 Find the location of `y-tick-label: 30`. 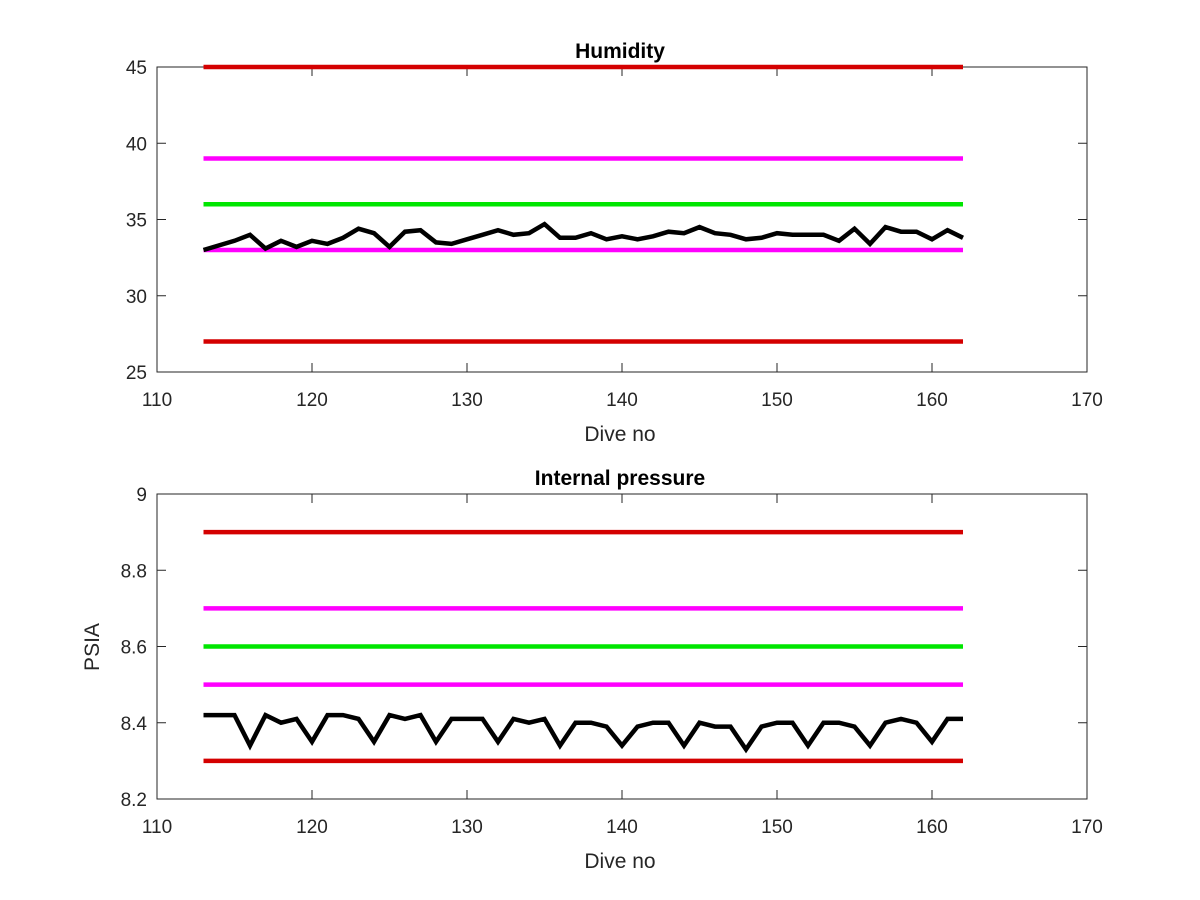

y-tick-label: 30 is located at coordinates (136, 297).